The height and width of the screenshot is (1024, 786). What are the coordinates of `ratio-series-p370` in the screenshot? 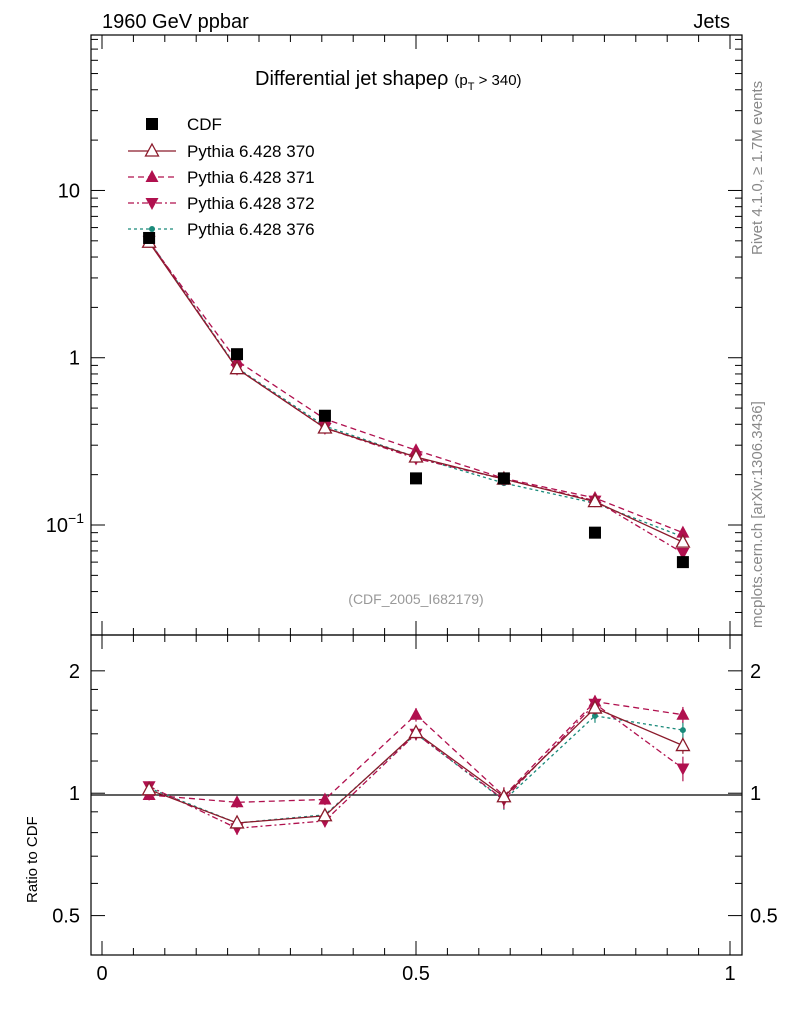 It's located at (416, 764).